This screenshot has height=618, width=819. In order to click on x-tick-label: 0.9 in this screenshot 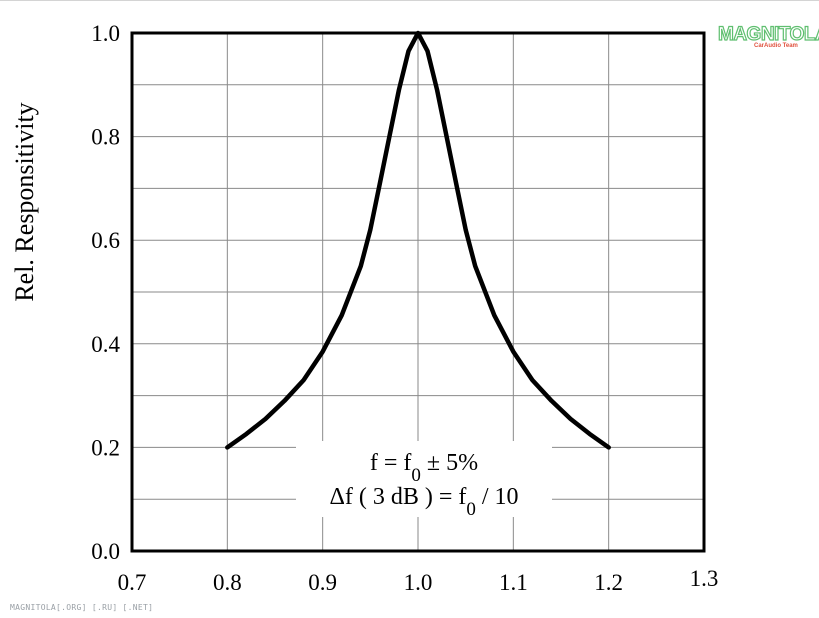, I will do `click(322, 582)`.